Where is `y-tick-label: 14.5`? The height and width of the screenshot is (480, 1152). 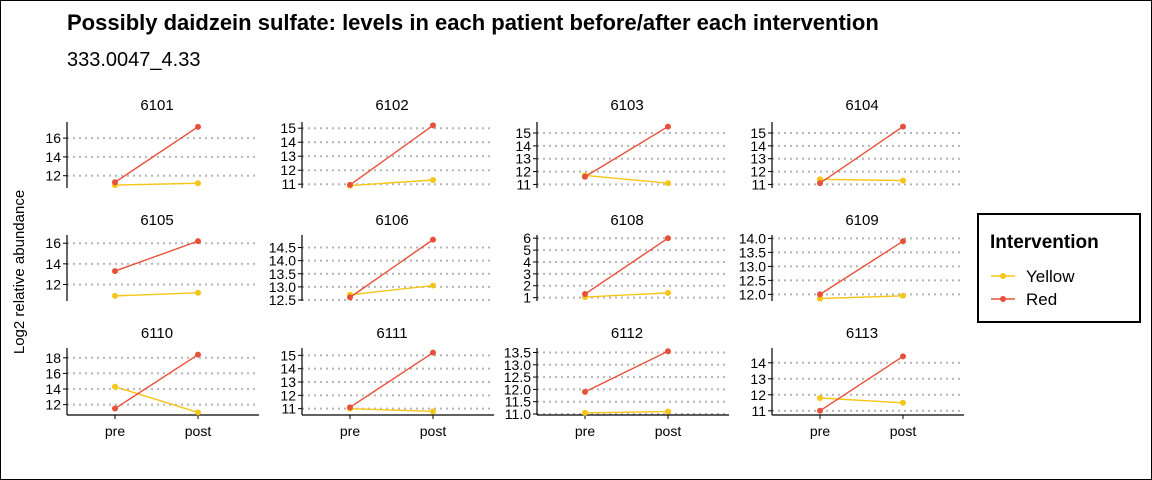
y-tick-label: 14.5 is located at coordinates (282, 248).